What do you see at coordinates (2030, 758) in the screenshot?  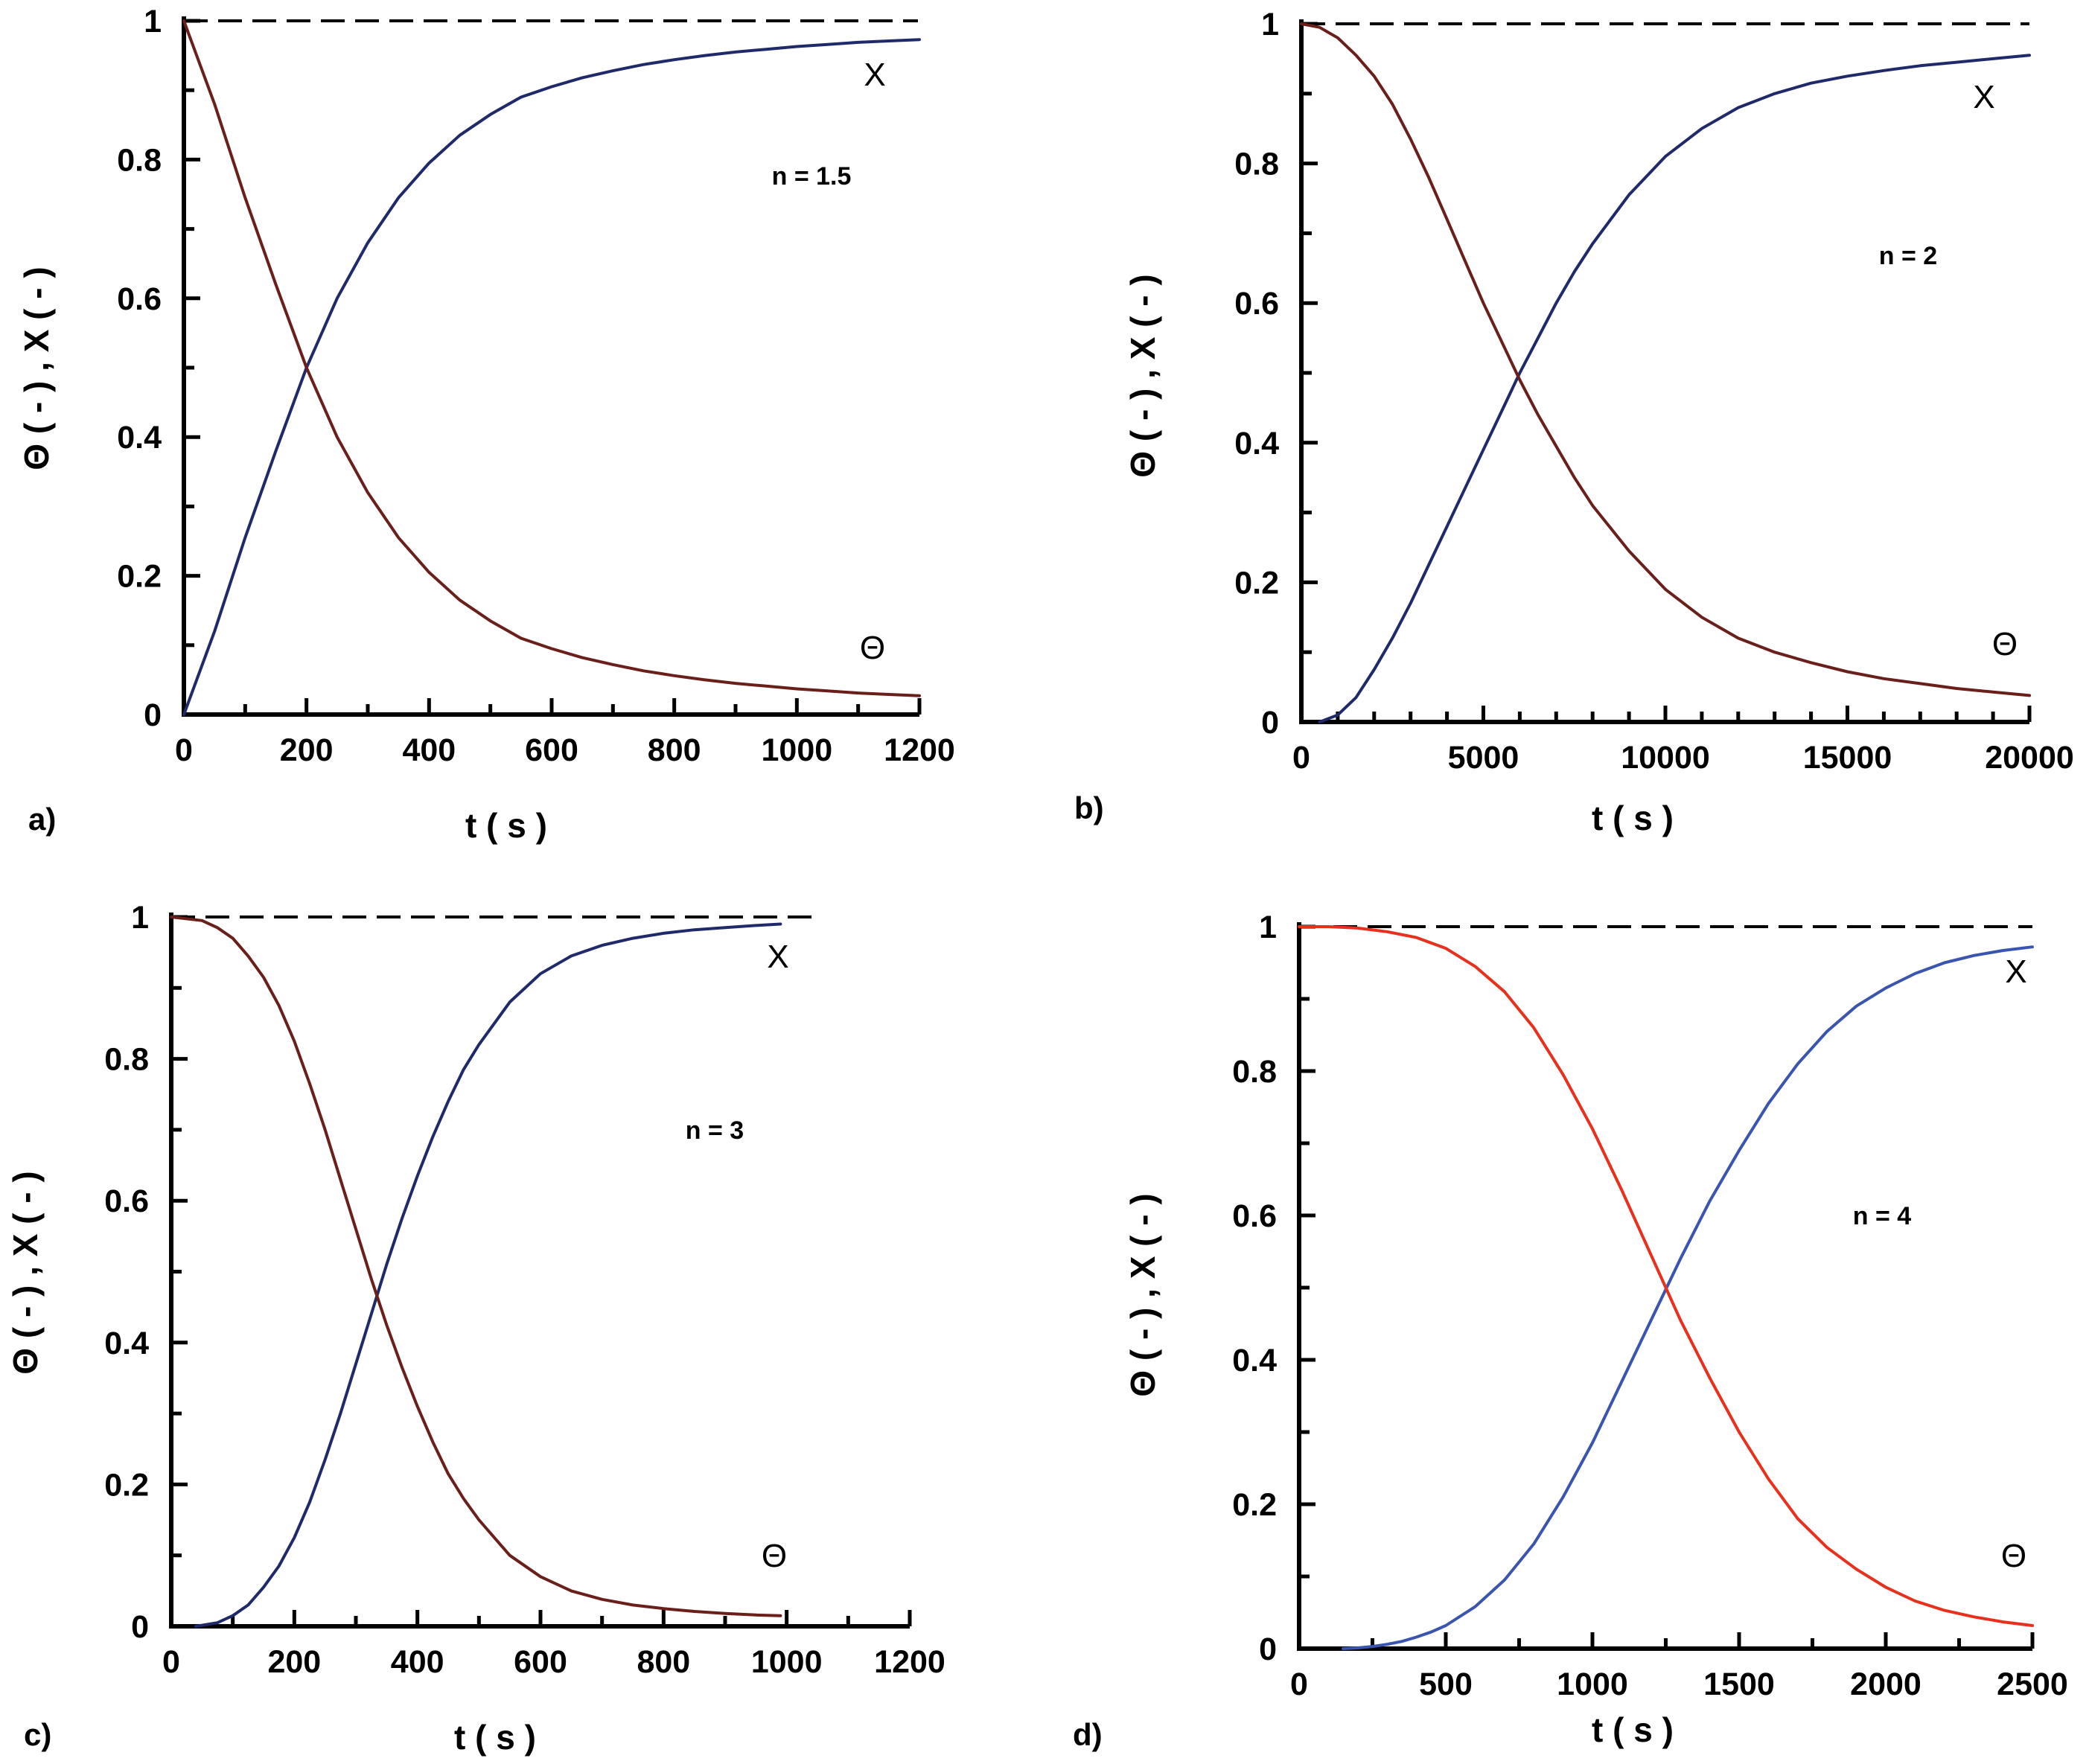 I see `x-tick-label: 20000` at bounding box center [2030, 758].